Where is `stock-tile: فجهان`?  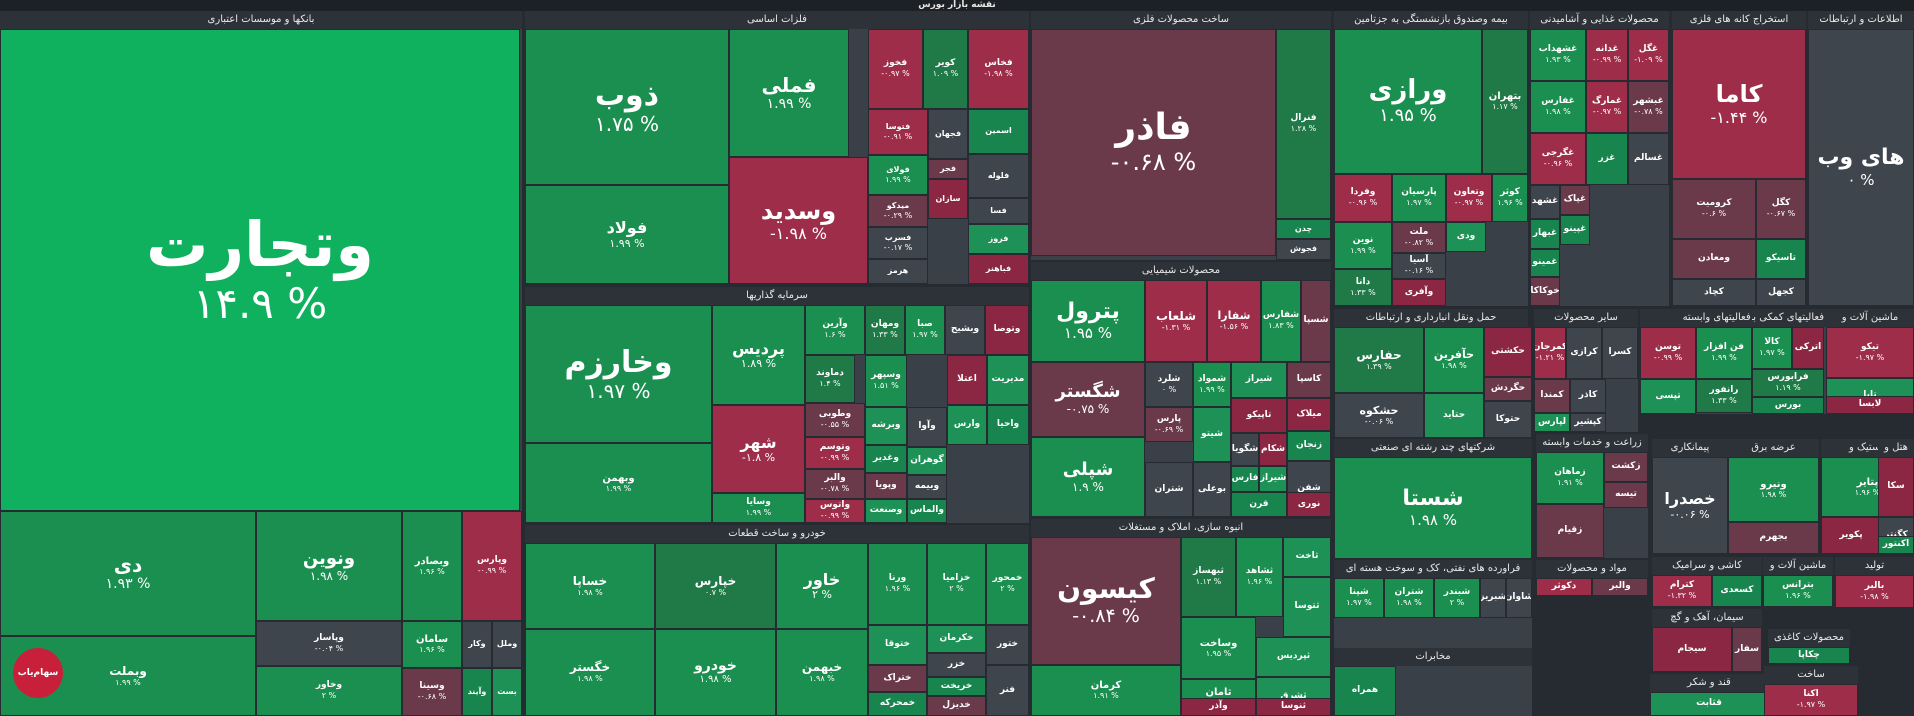 stock-tile: فجهان is located at coordinates (948, 134).